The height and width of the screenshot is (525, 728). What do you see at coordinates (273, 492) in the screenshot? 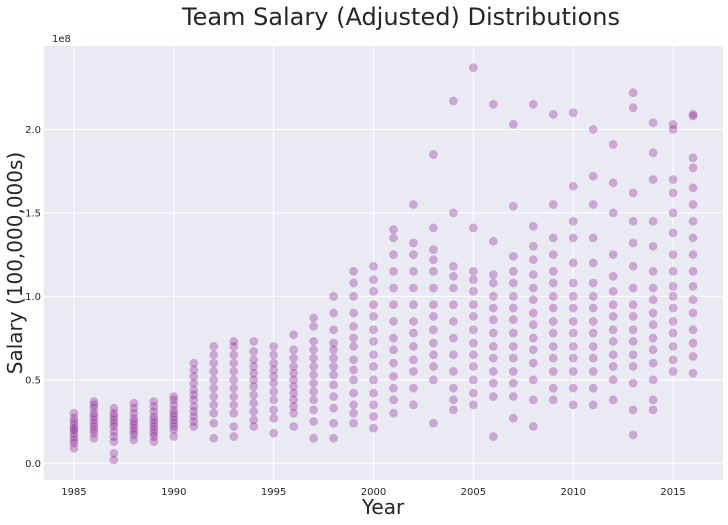
I see `x-tick-label: 1995` at bounding box center [273, 492].